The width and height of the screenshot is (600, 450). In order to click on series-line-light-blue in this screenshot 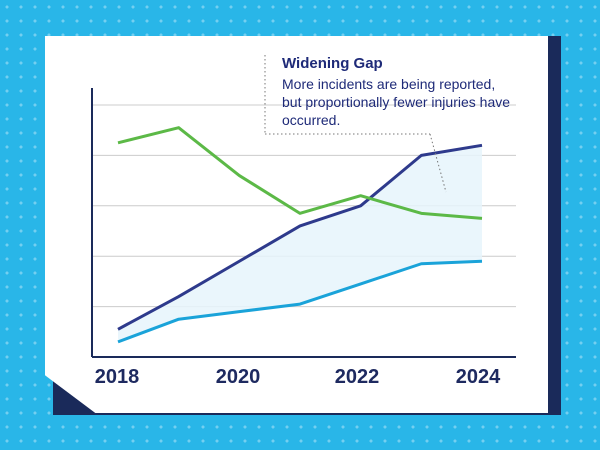, I will do `click(300, 301)`.